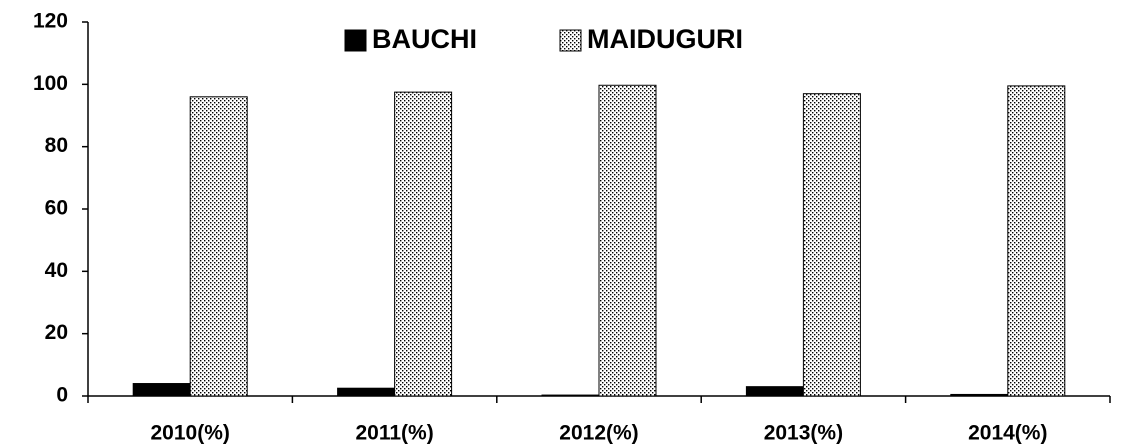  What do you see at coordinates (56, 145) in the screenshot?
I see `y-tick-label: 80` at bounding box center [56, 145].